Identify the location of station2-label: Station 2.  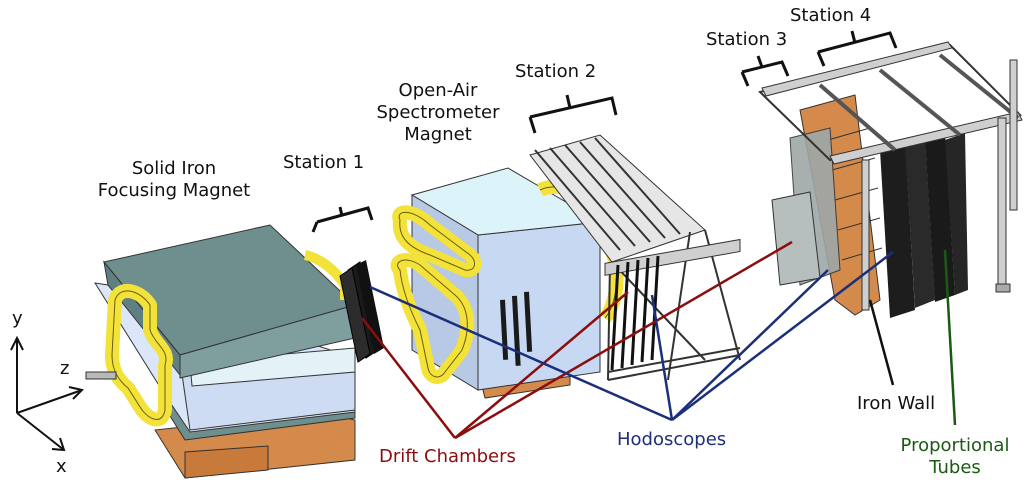
(556, 71).